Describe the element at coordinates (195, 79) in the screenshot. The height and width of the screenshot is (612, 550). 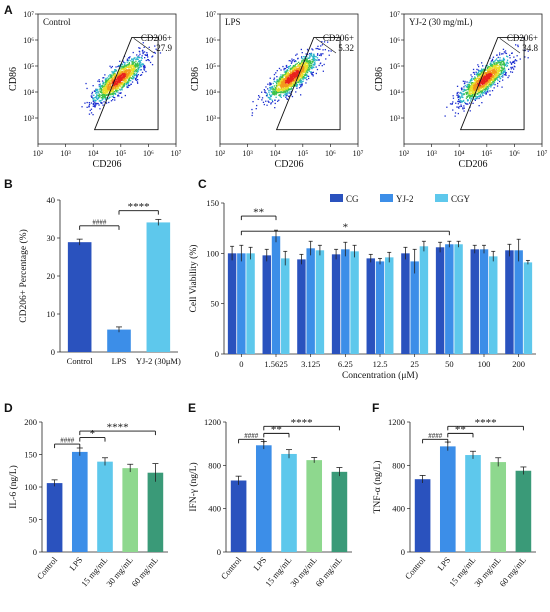
I see `y-axis-label: CD86` at that location.